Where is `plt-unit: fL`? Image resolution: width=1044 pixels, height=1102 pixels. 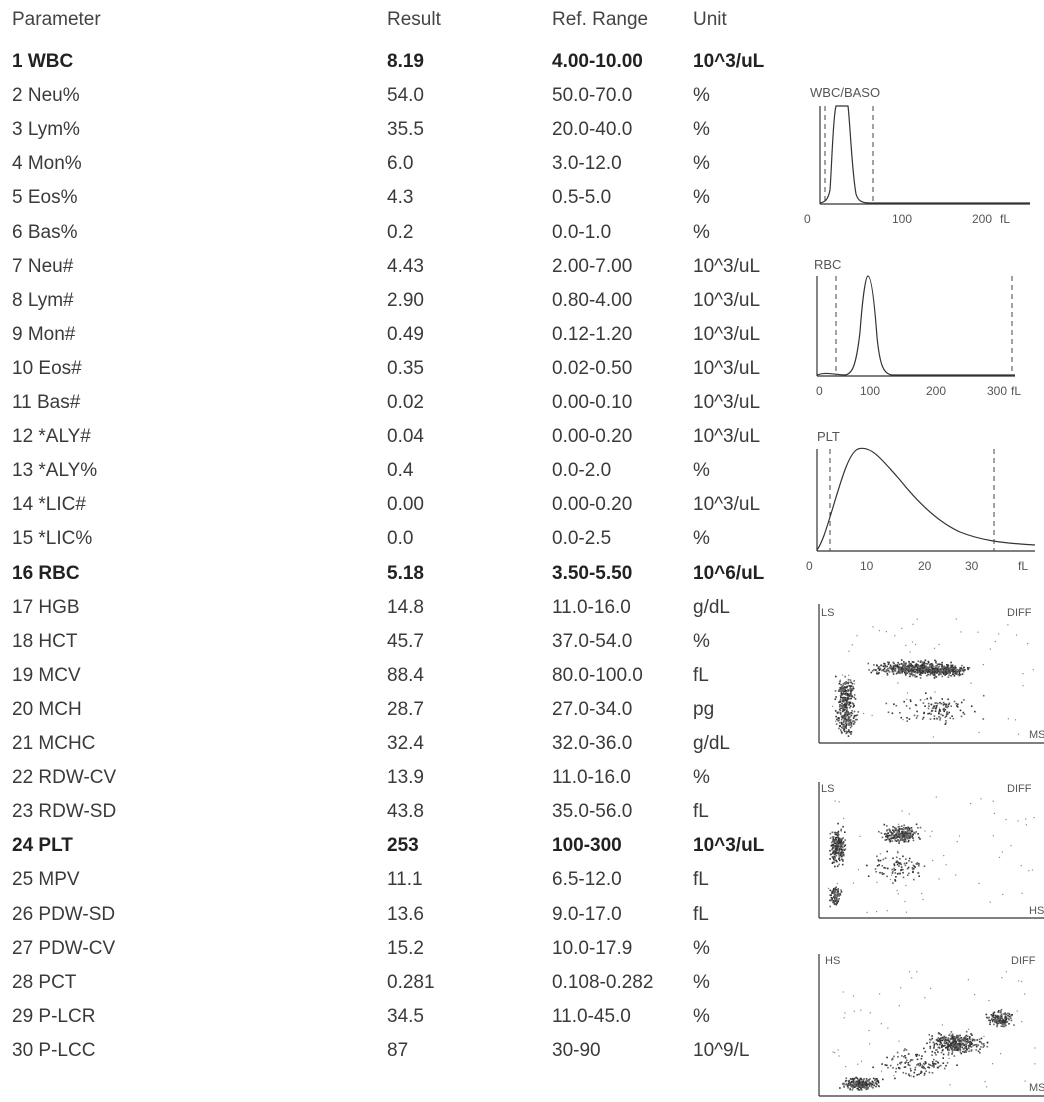
plt-unit: fL is located at coordinates (1023, 566).